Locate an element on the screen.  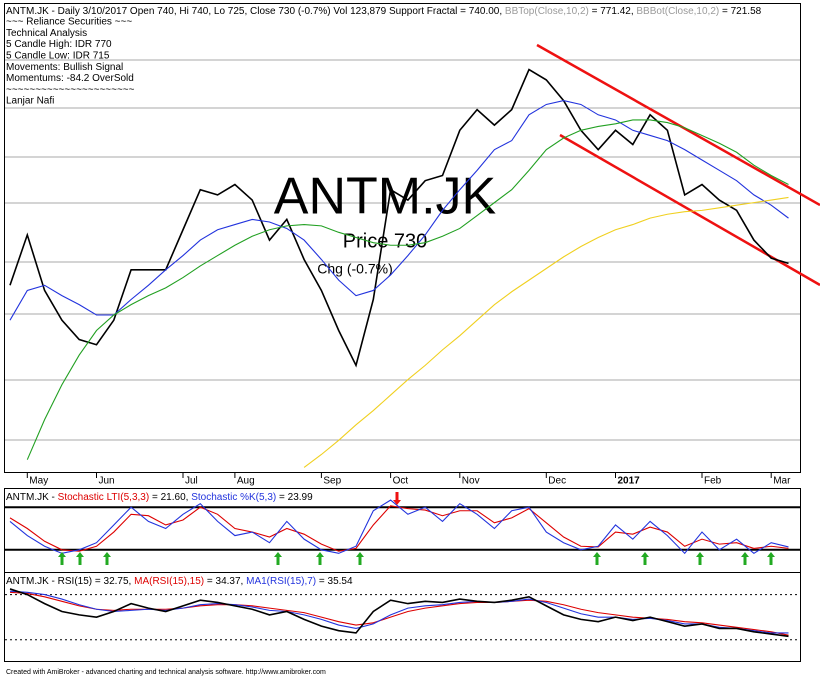
x-tick-label: Jun is located at coordinates (107, 481).